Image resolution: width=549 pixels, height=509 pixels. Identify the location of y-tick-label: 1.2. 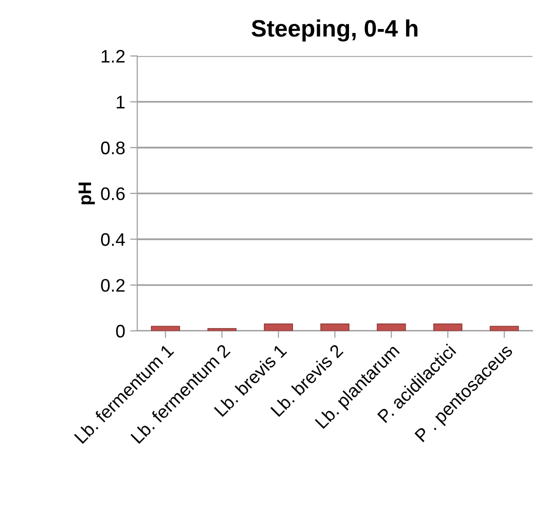
(113, 56).